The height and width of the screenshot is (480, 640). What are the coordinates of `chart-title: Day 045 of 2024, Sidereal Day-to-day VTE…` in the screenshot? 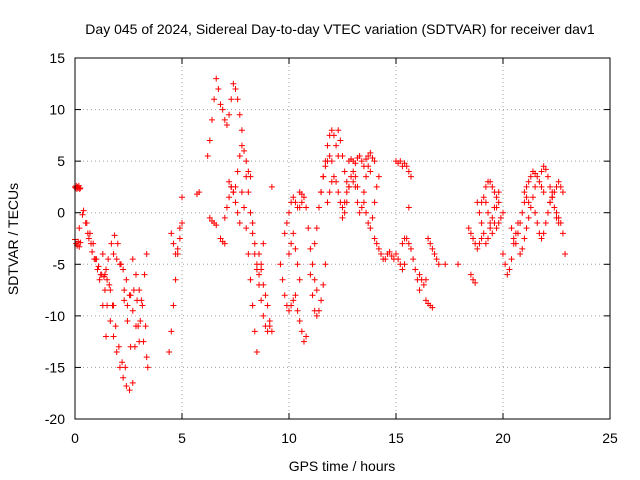 It's located at (340, 29).